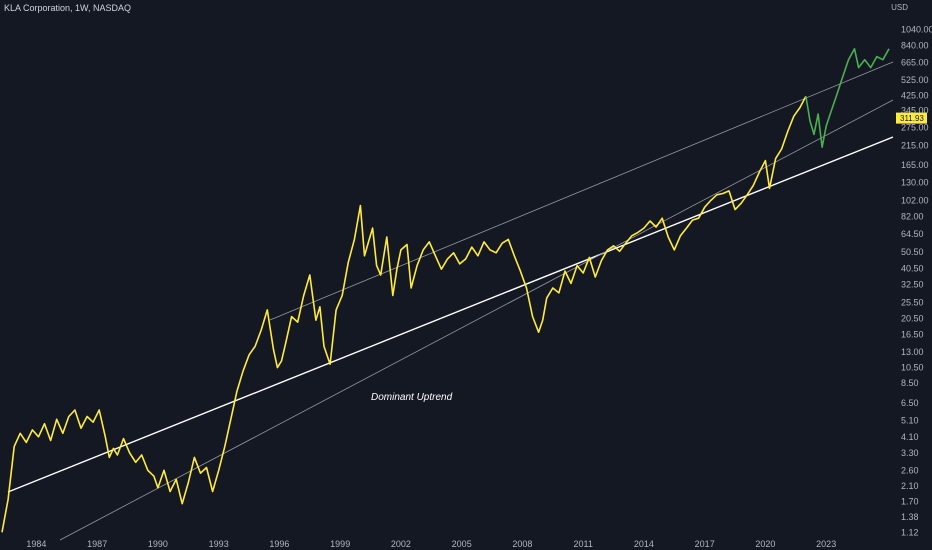 This screenshot has height=550, width=932. Describe the element at coordinates (915, 80) in the screenshot. I see `y-tick-label: 525.00` at that location.